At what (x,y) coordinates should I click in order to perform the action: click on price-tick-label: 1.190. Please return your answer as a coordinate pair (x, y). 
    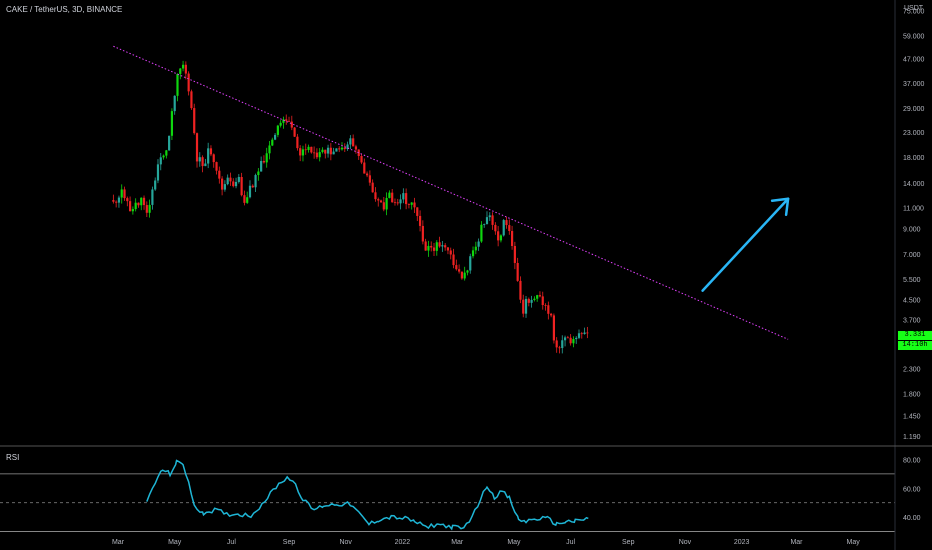
    Looking at the image, I should click on (912, 437).